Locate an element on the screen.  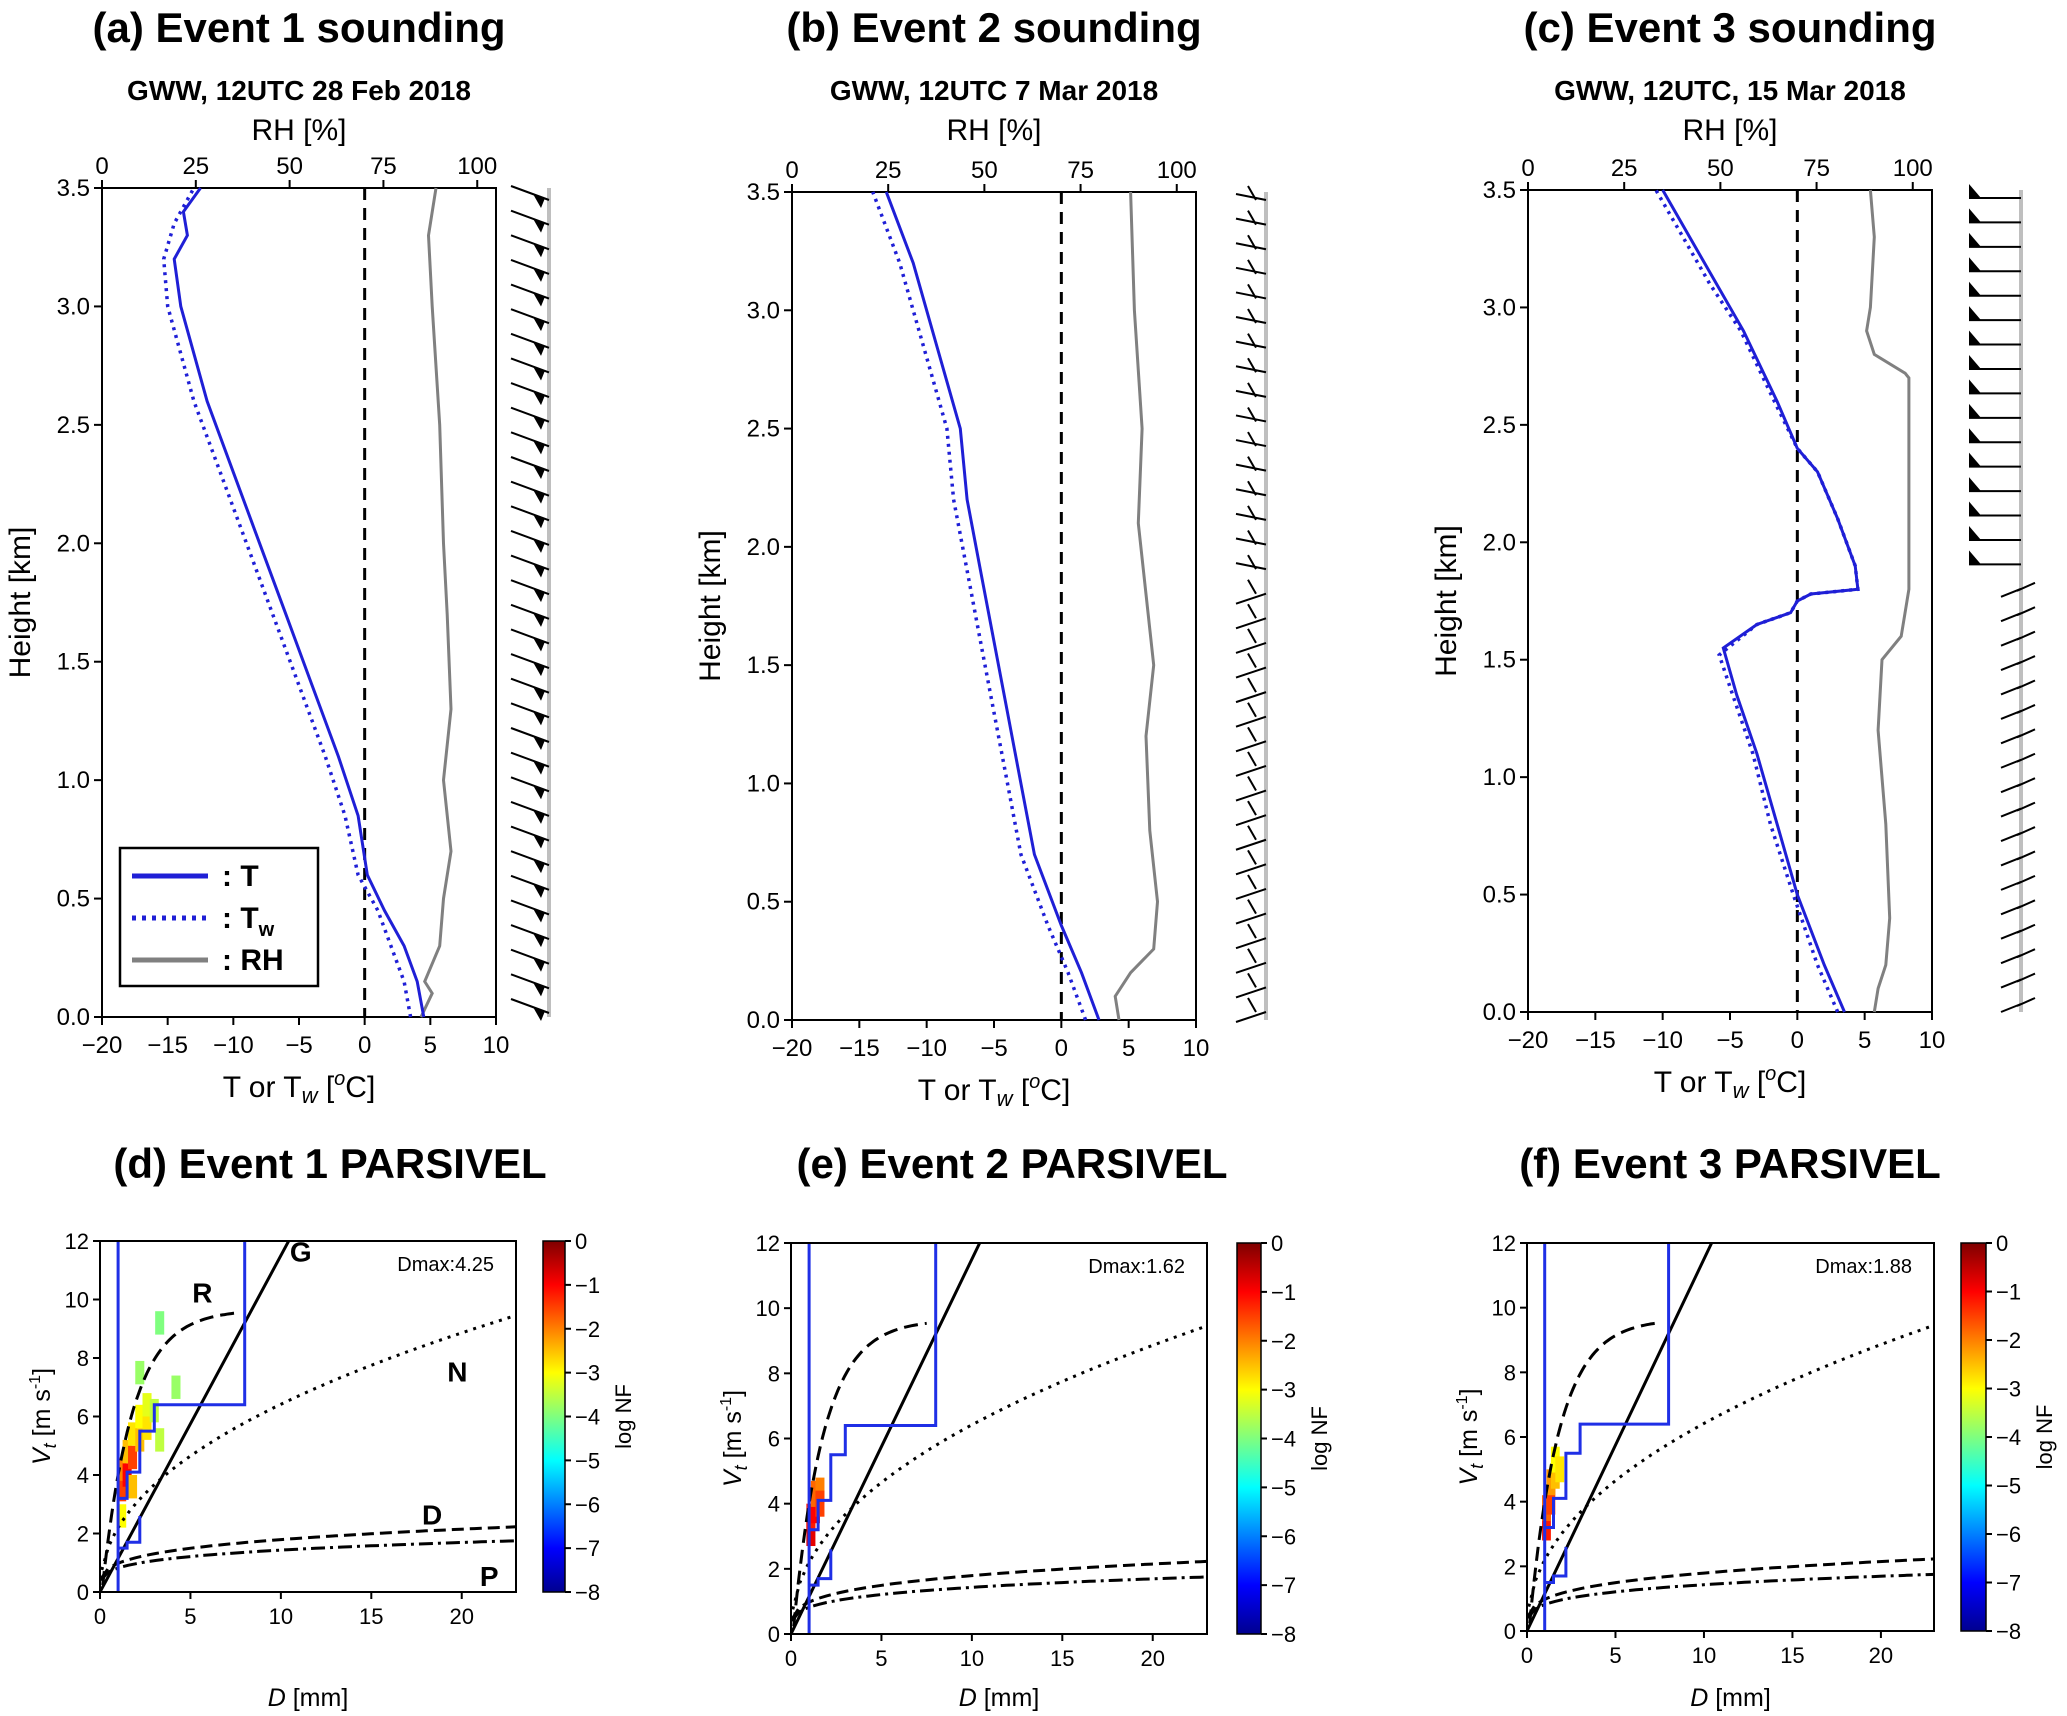
temp-tick-label: −15 is located at coordinates (1595, 1040).